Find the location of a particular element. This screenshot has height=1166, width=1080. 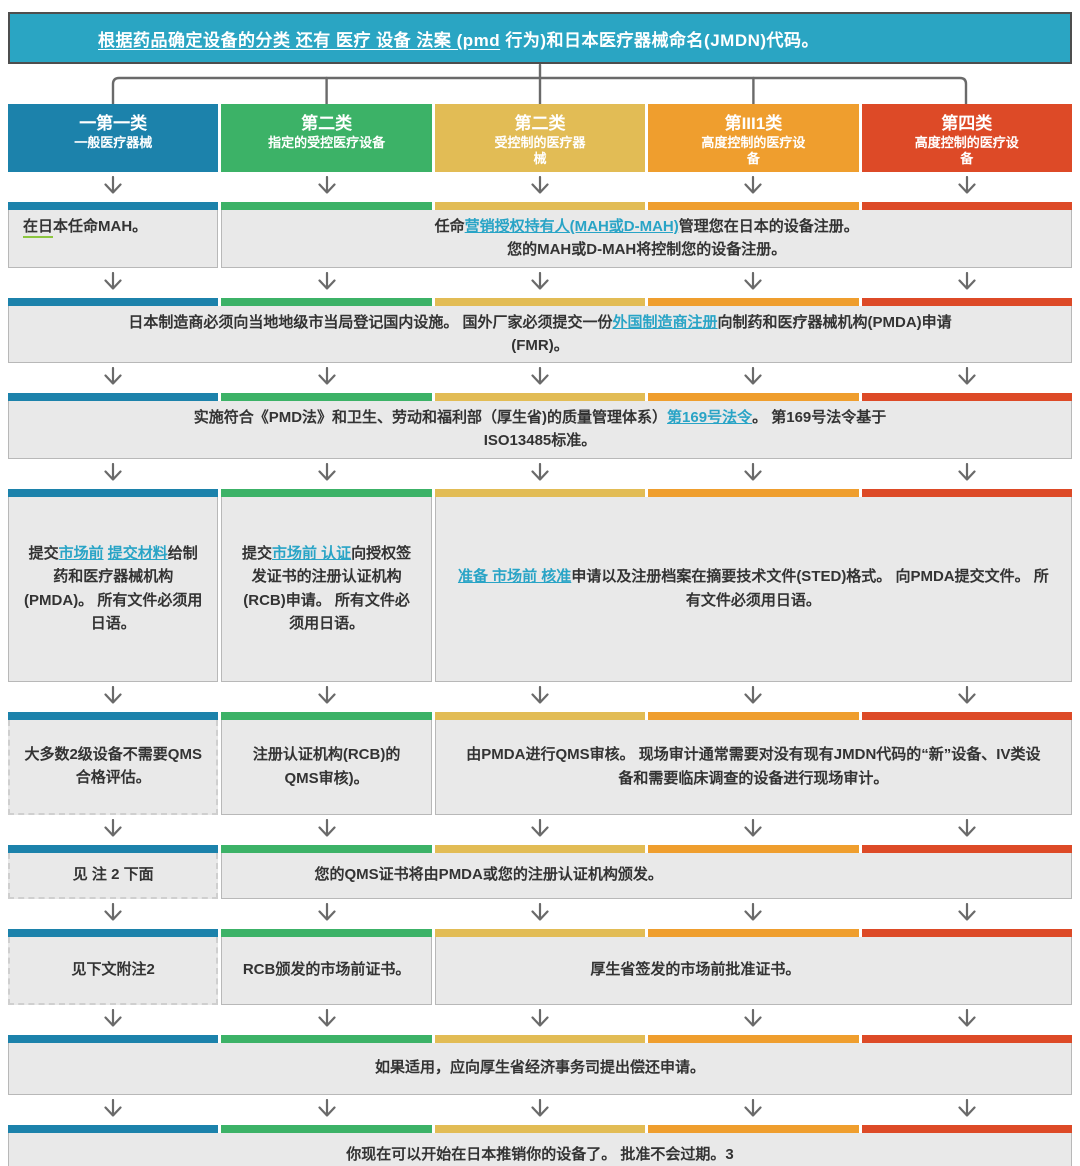

box-text: 提交市场前 提交材料给制药和医疗器械机构(PMDA)。 所有文件必须用日语。 is located at coordinates (113, 588).